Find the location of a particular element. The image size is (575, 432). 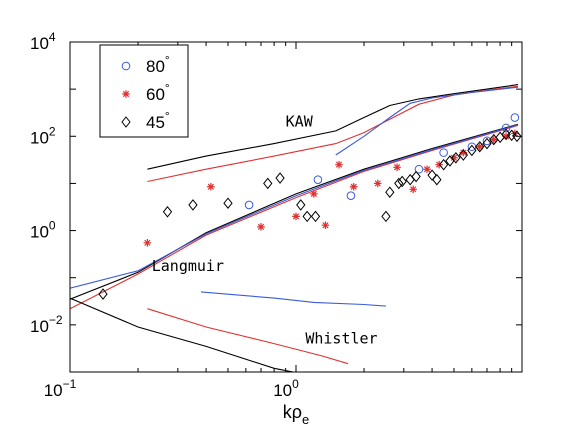

legend: 80° 60° 45° is located at coordinates (144, 91).